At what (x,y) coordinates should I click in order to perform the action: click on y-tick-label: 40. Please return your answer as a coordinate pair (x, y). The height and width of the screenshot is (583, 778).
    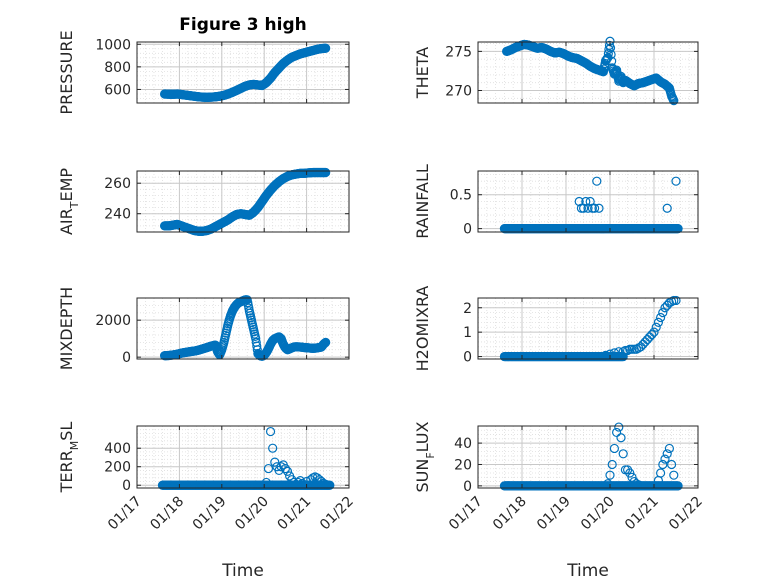
    Looking at the image, I should click on (463, 444).